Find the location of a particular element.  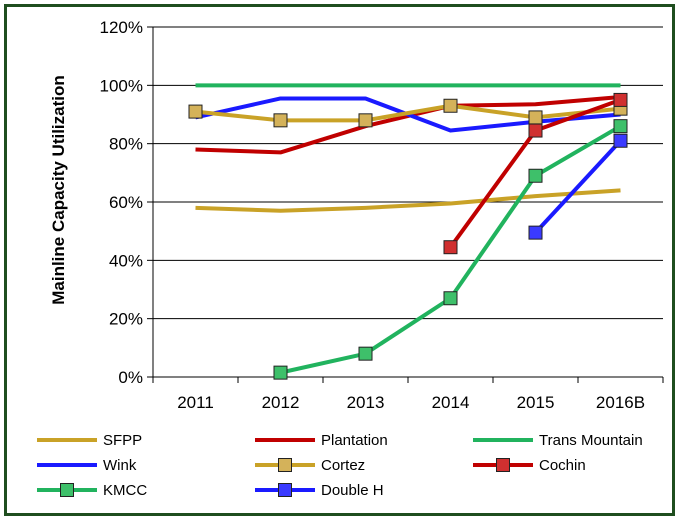

legend-label: Cochin is located at coordinates (562, 465).